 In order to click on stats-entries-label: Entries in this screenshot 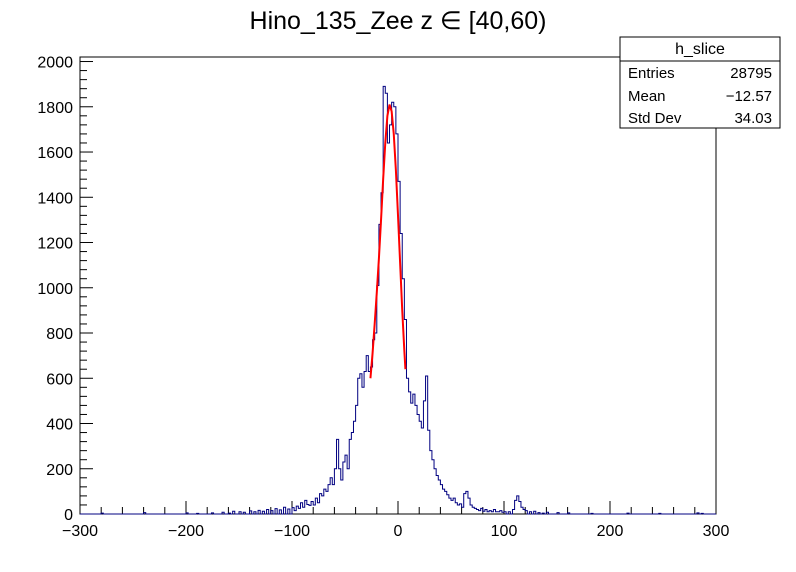, I will do `click(651, 73)`.